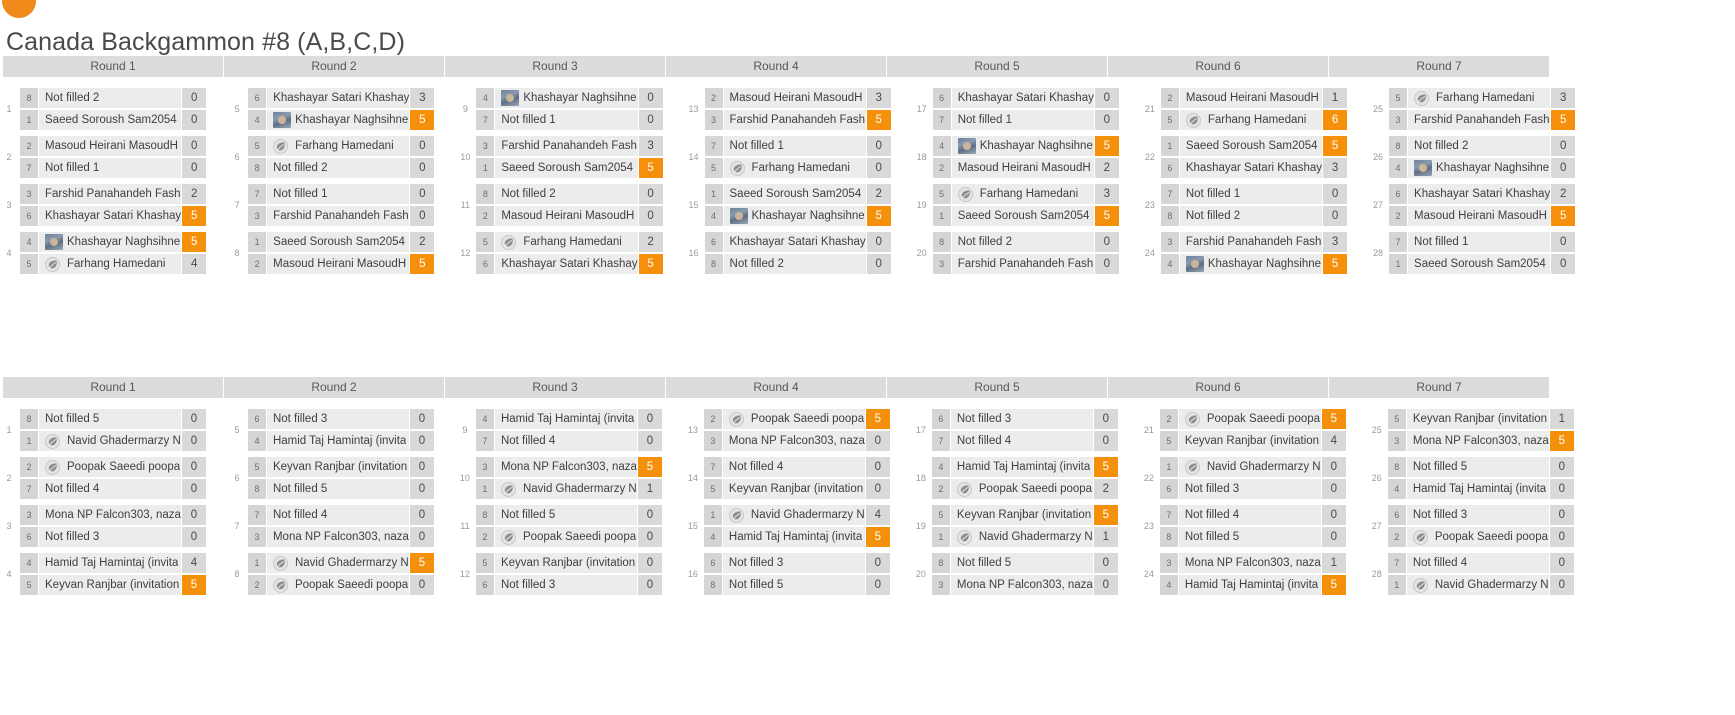  Describe the element at coordinates (113, 419) in the screenshot. I see `match-slot: 8 Not filled 5 0` at that location.